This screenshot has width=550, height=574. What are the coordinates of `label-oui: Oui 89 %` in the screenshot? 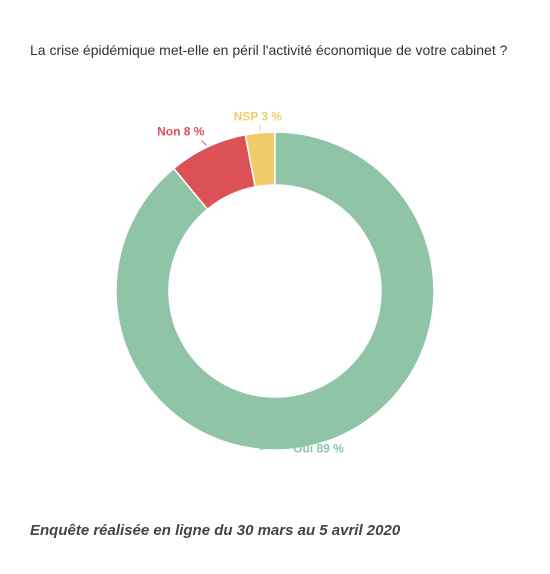 It's located at (318, 448).